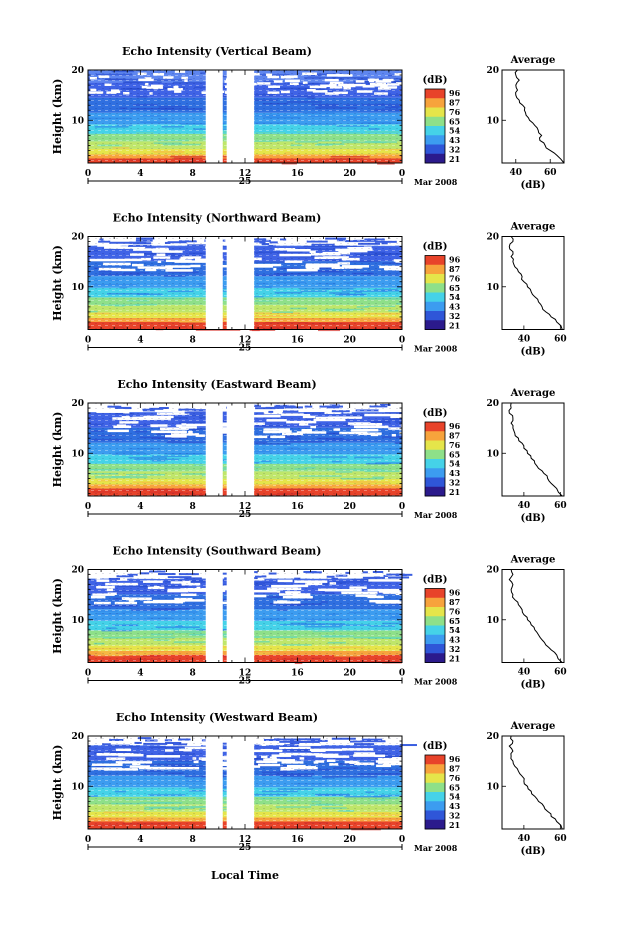 This screenshot has width=618, height=934. I want to click on panel-title: Echo Intensity (Eastward Beam), so click(216, 384).